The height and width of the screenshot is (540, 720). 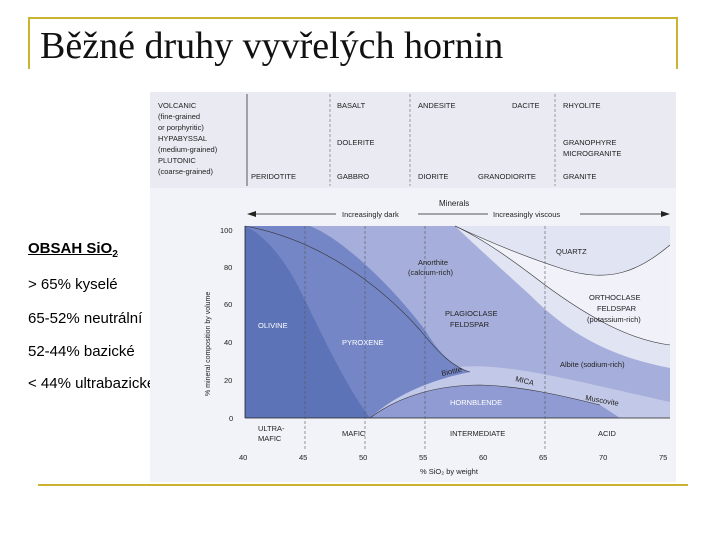 I want to click on x-tick-55: 55, so click(x=423, y=457).